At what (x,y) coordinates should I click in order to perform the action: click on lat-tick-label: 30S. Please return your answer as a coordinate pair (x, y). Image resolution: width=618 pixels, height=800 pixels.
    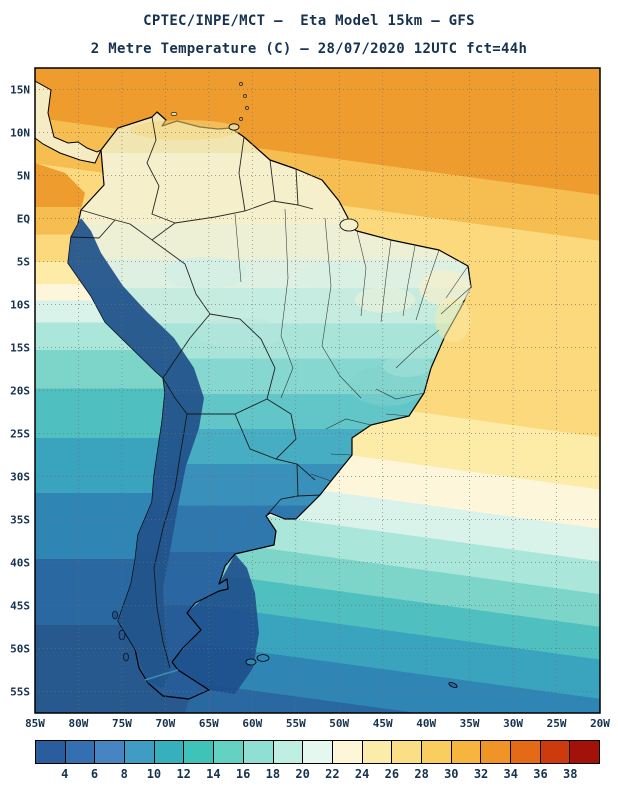
    Looking at the image, I should click on (20, 477).